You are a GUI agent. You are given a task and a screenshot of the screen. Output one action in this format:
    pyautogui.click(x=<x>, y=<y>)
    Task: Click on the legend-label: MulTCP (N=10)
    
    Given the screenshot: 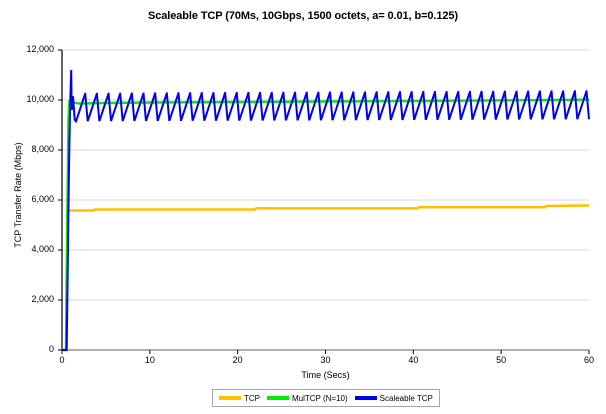 What is the action you would take?
    pyautogui.click(x=320, y=398)
    